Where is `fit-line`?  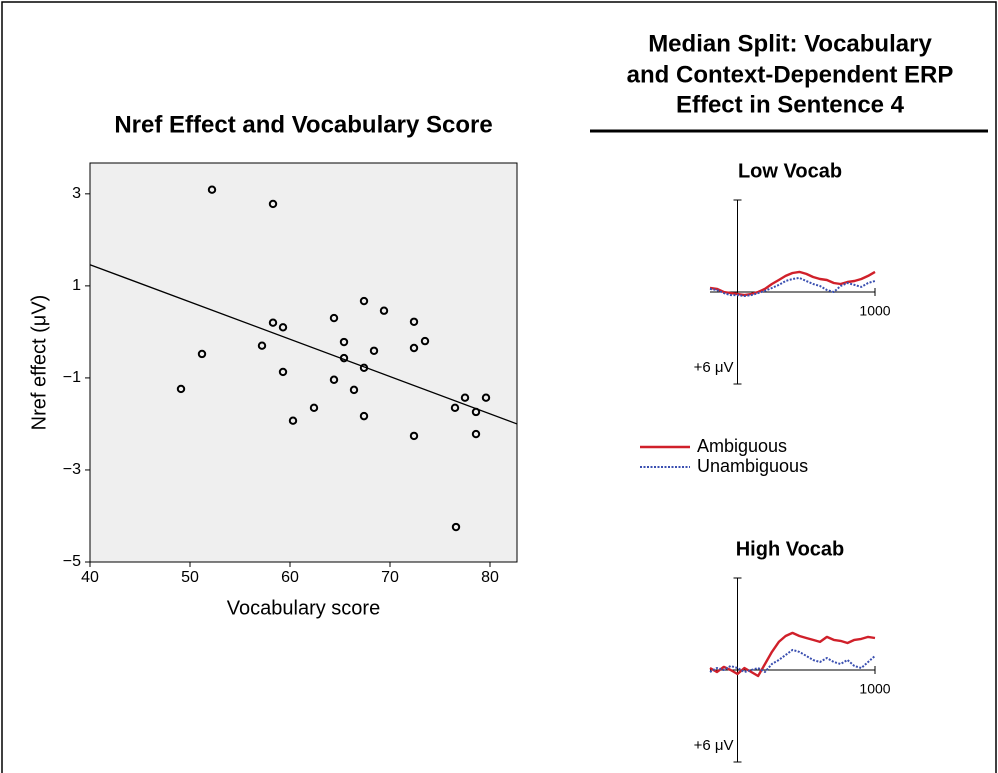 fit-line is located at coordinates (303, 344).